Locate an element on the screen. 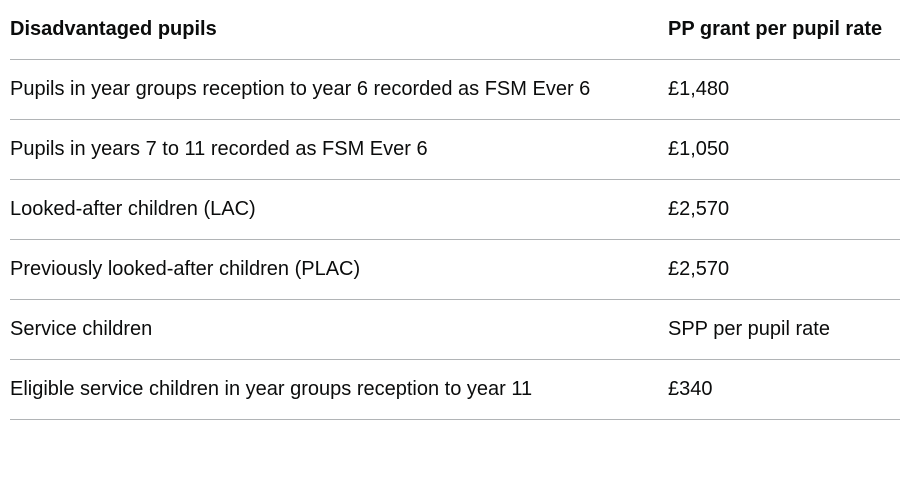 This screenshot has height=479, width=917. table-row: Looked-after children (LAC) £2,570 is located at coordinates (455, 210).